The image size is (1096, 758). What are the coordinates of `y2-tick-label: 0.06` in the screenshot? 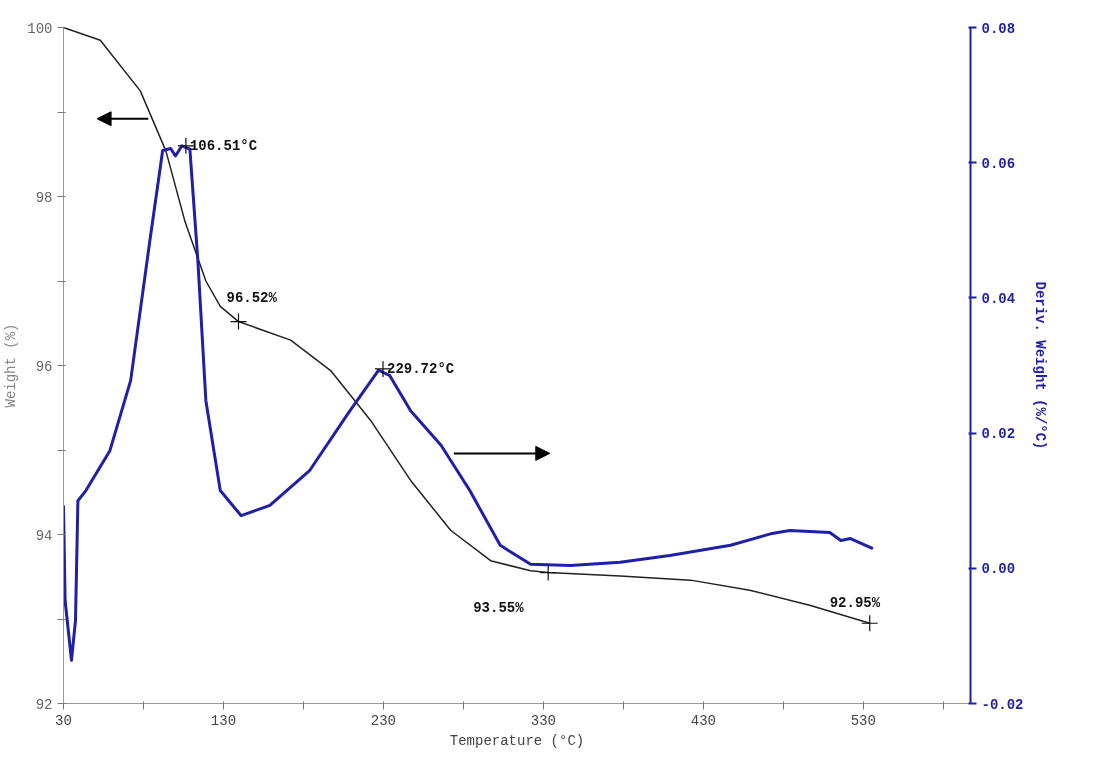 It's located at (998, 163).